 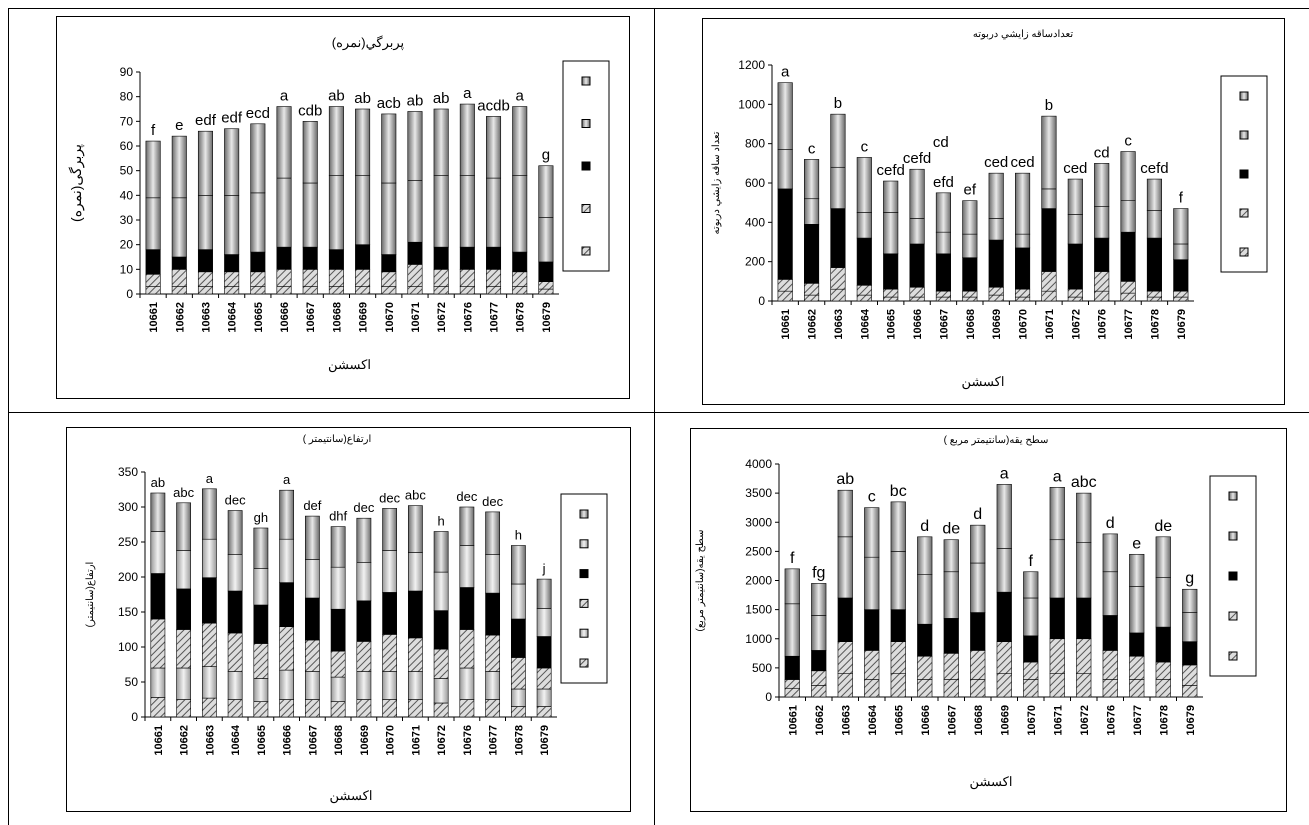 What do you see at coordinates (758, 551) in the screenshot?
I see `y-tick-label: 2500` at bounding box center [758, 551].